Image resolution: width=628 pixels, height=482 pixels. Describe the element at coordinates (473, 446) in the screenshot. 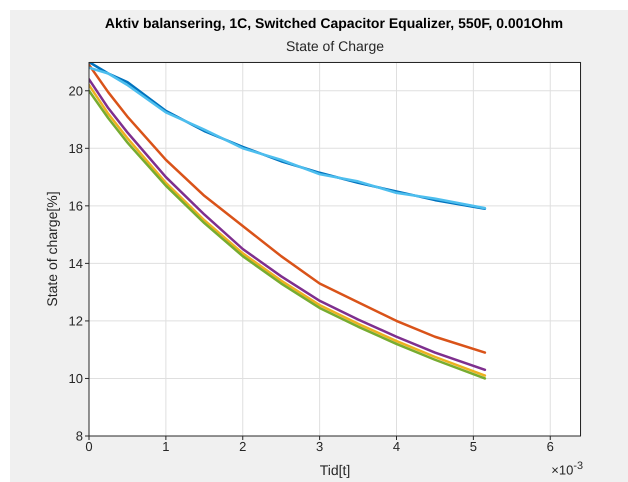

I see `x-tick-label: 5` at that location.